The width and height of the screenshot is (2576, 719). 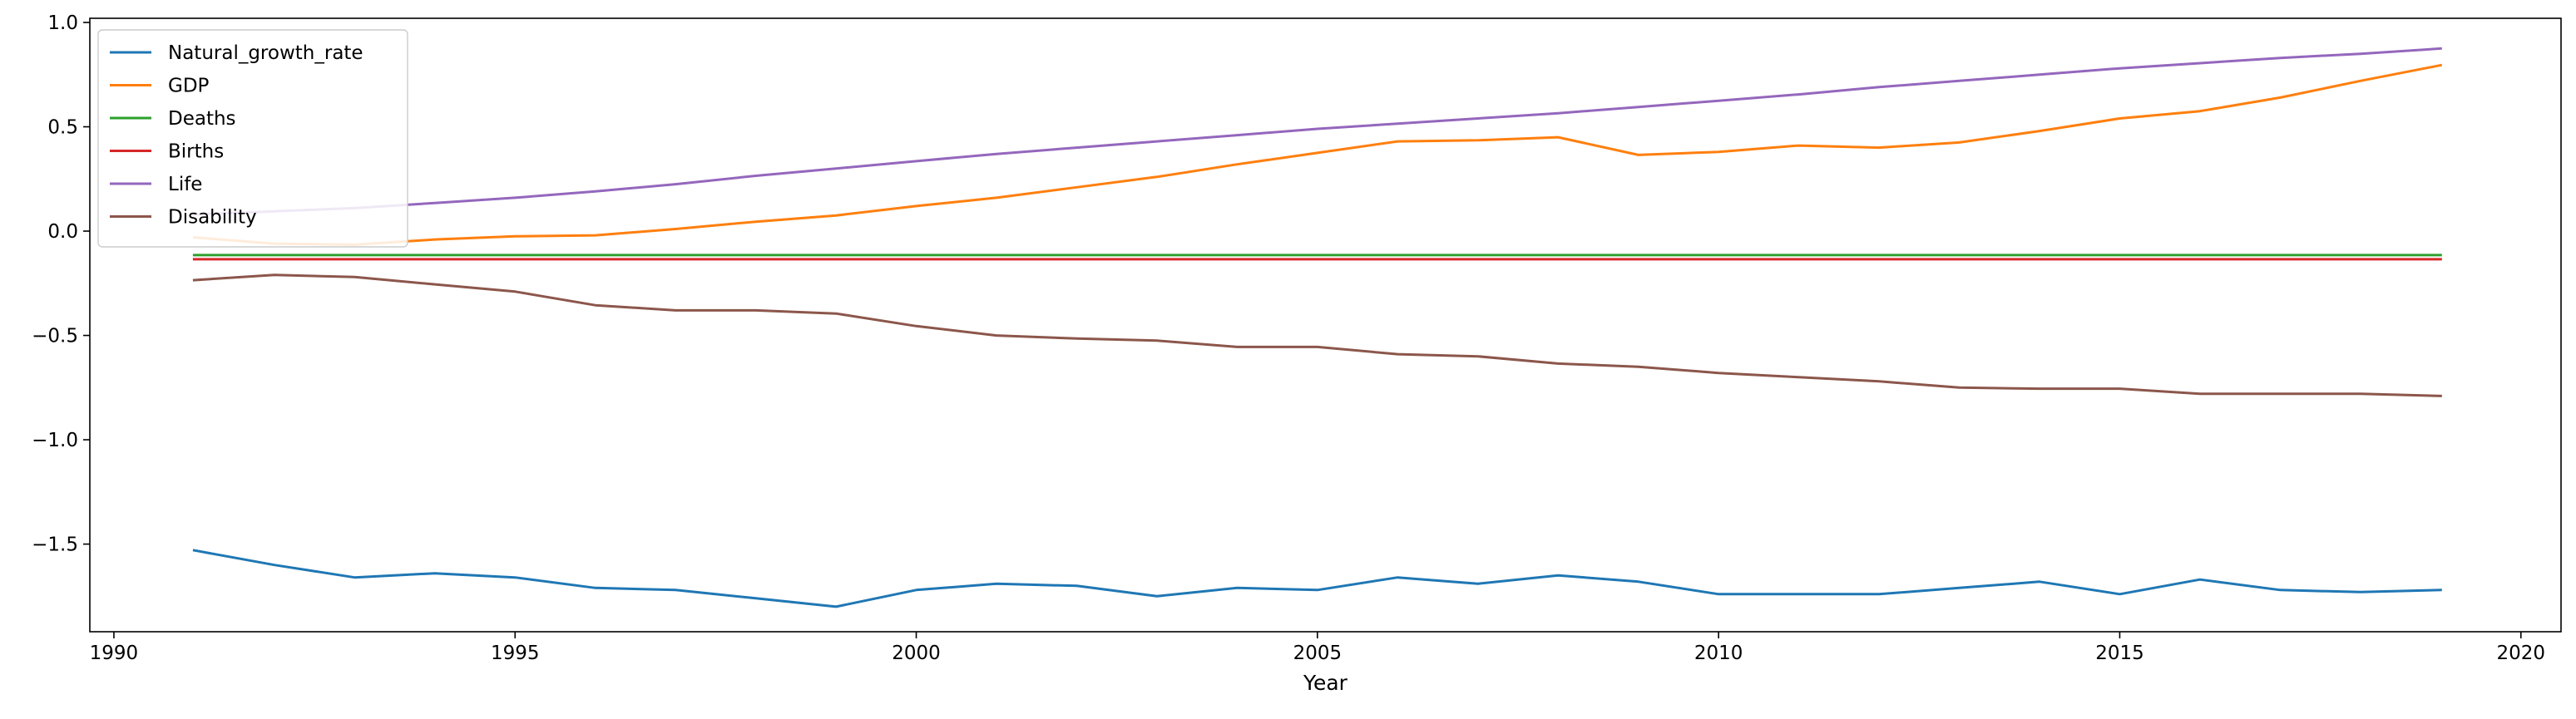 What do you see at coordinates (114, 653) in the screenshot?
I see `x-tick-label: 1990` at bounding box center [114, 653].